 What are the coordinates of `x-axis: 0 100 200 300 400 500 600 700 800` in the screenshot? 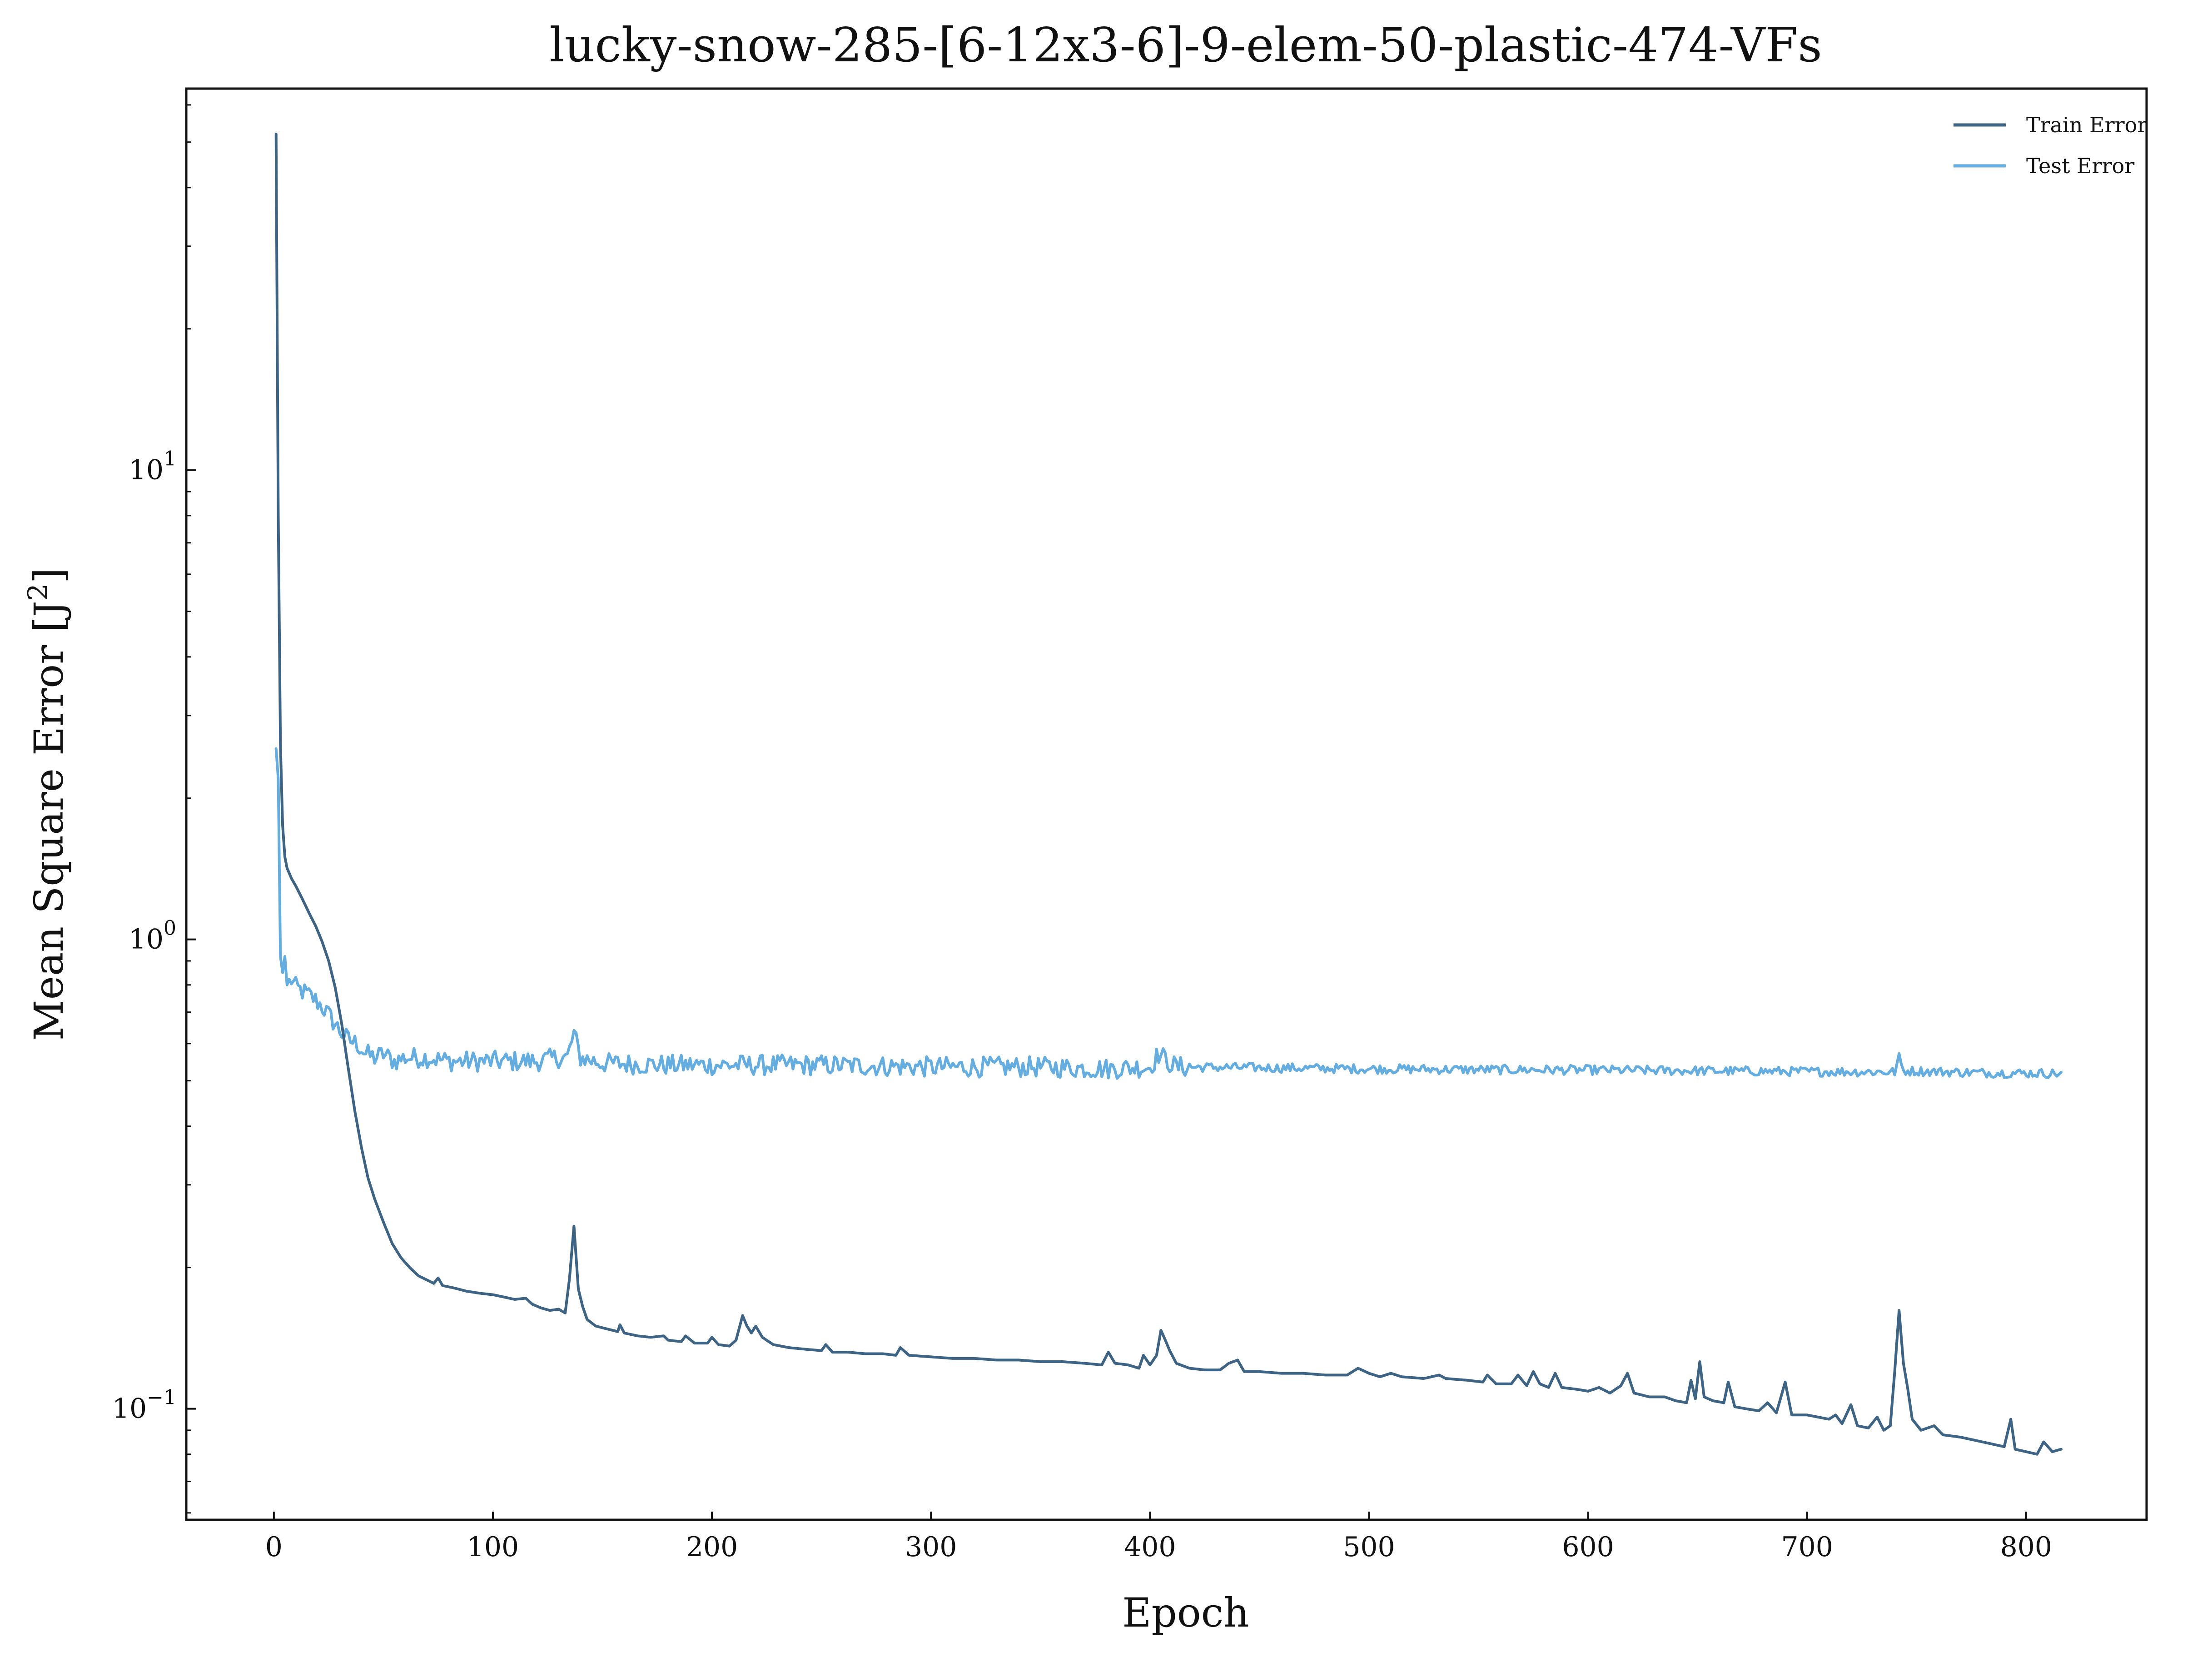 It's located at (1159, 1537).